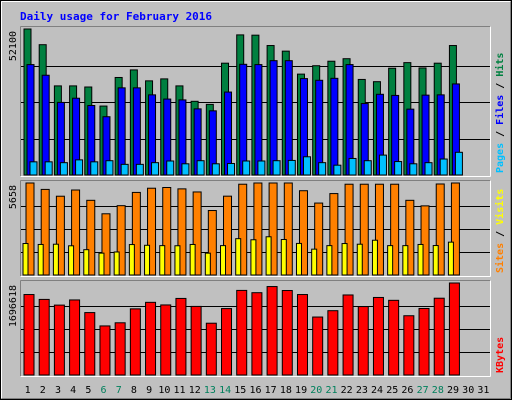 The image size is (512, 400). I want to click on series-legend: KBytes, so click(500, 355).